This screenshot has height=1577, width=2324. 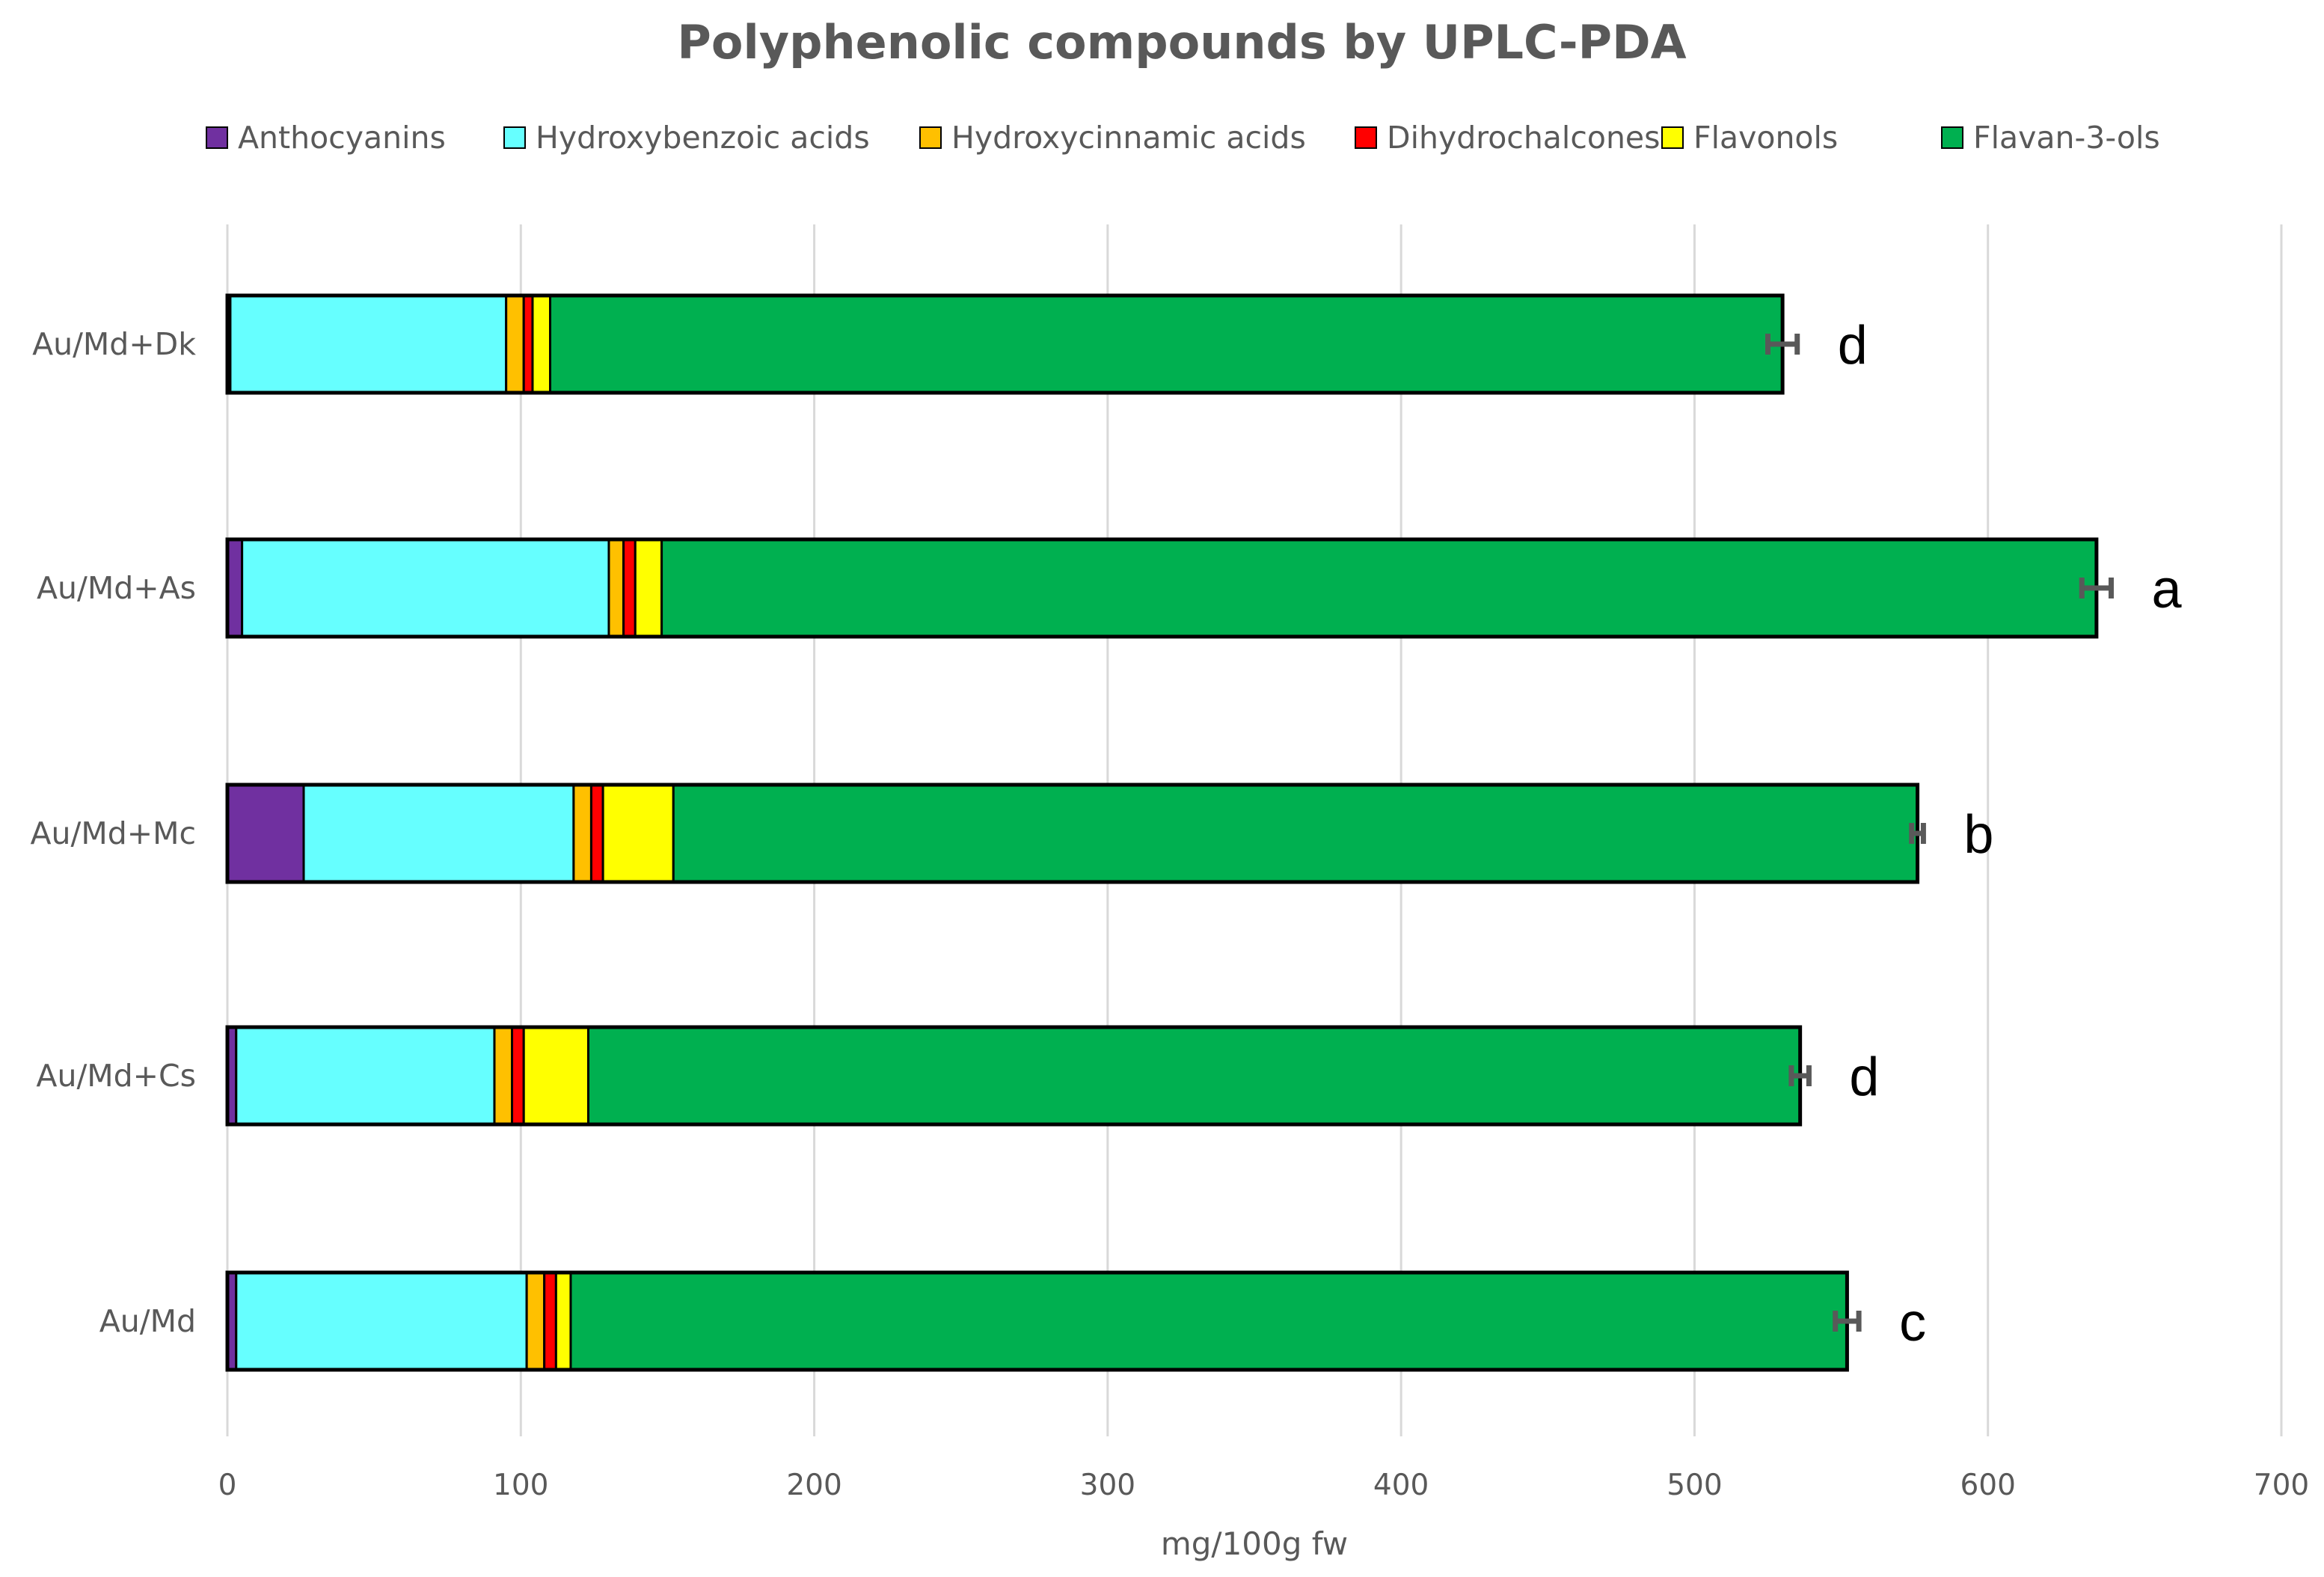 What do you see at coordinates (1939, 833) in the screenshot?
I see `error-bars` at bounding box center [1939, 833].